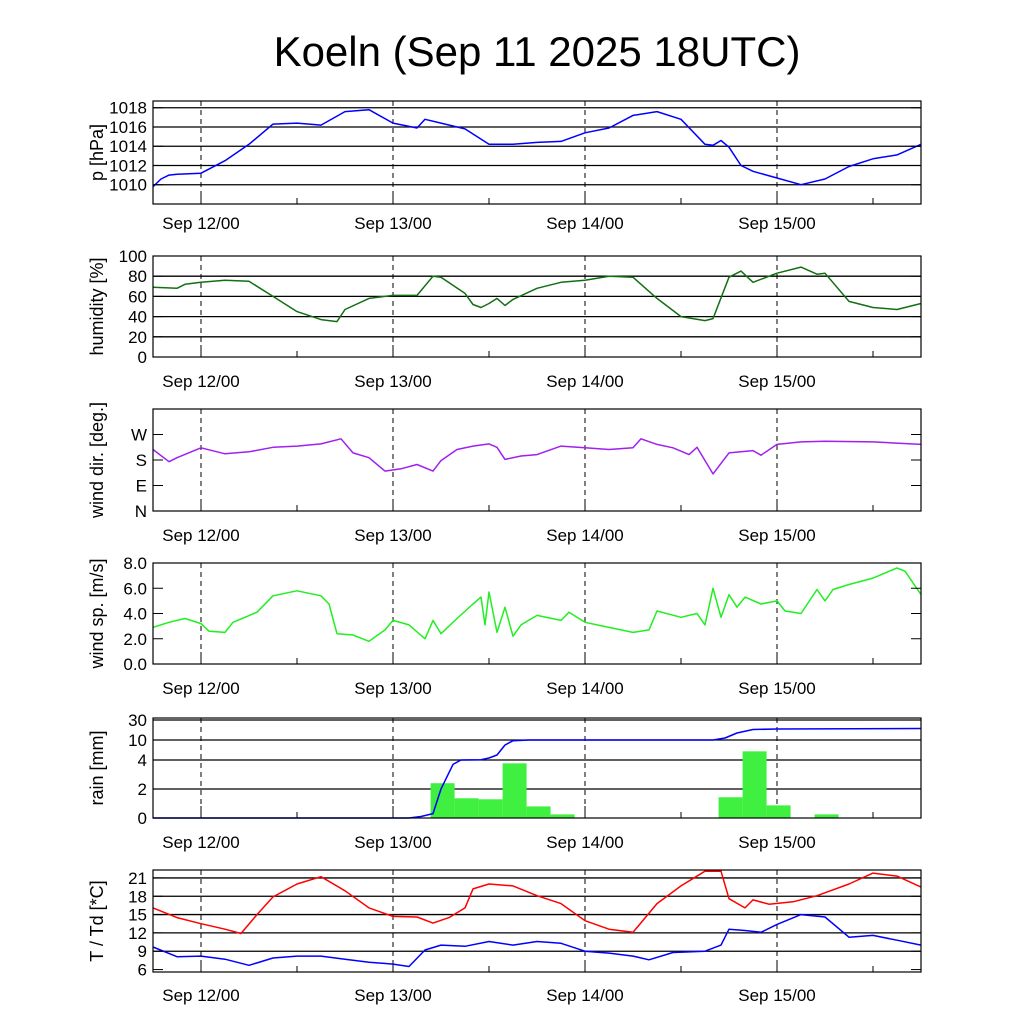 The image size is (1024, 1024). Describe the element at coordinates (141, 486) in the screenshot. I see `y-tick-label: E` at that location.